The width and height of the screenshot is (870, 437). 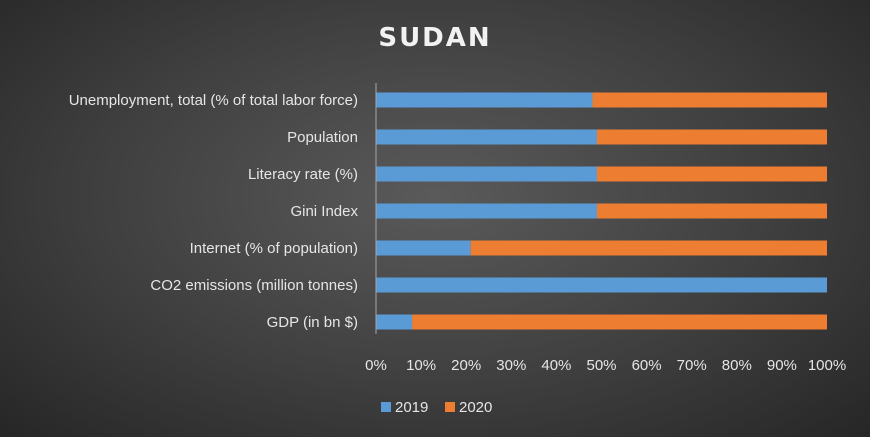 What do you see at coordinates (254, 285) in the screenshot?
I see `category-label: CO2 emissions (million tonnes)` at bounding box center [254, 285].